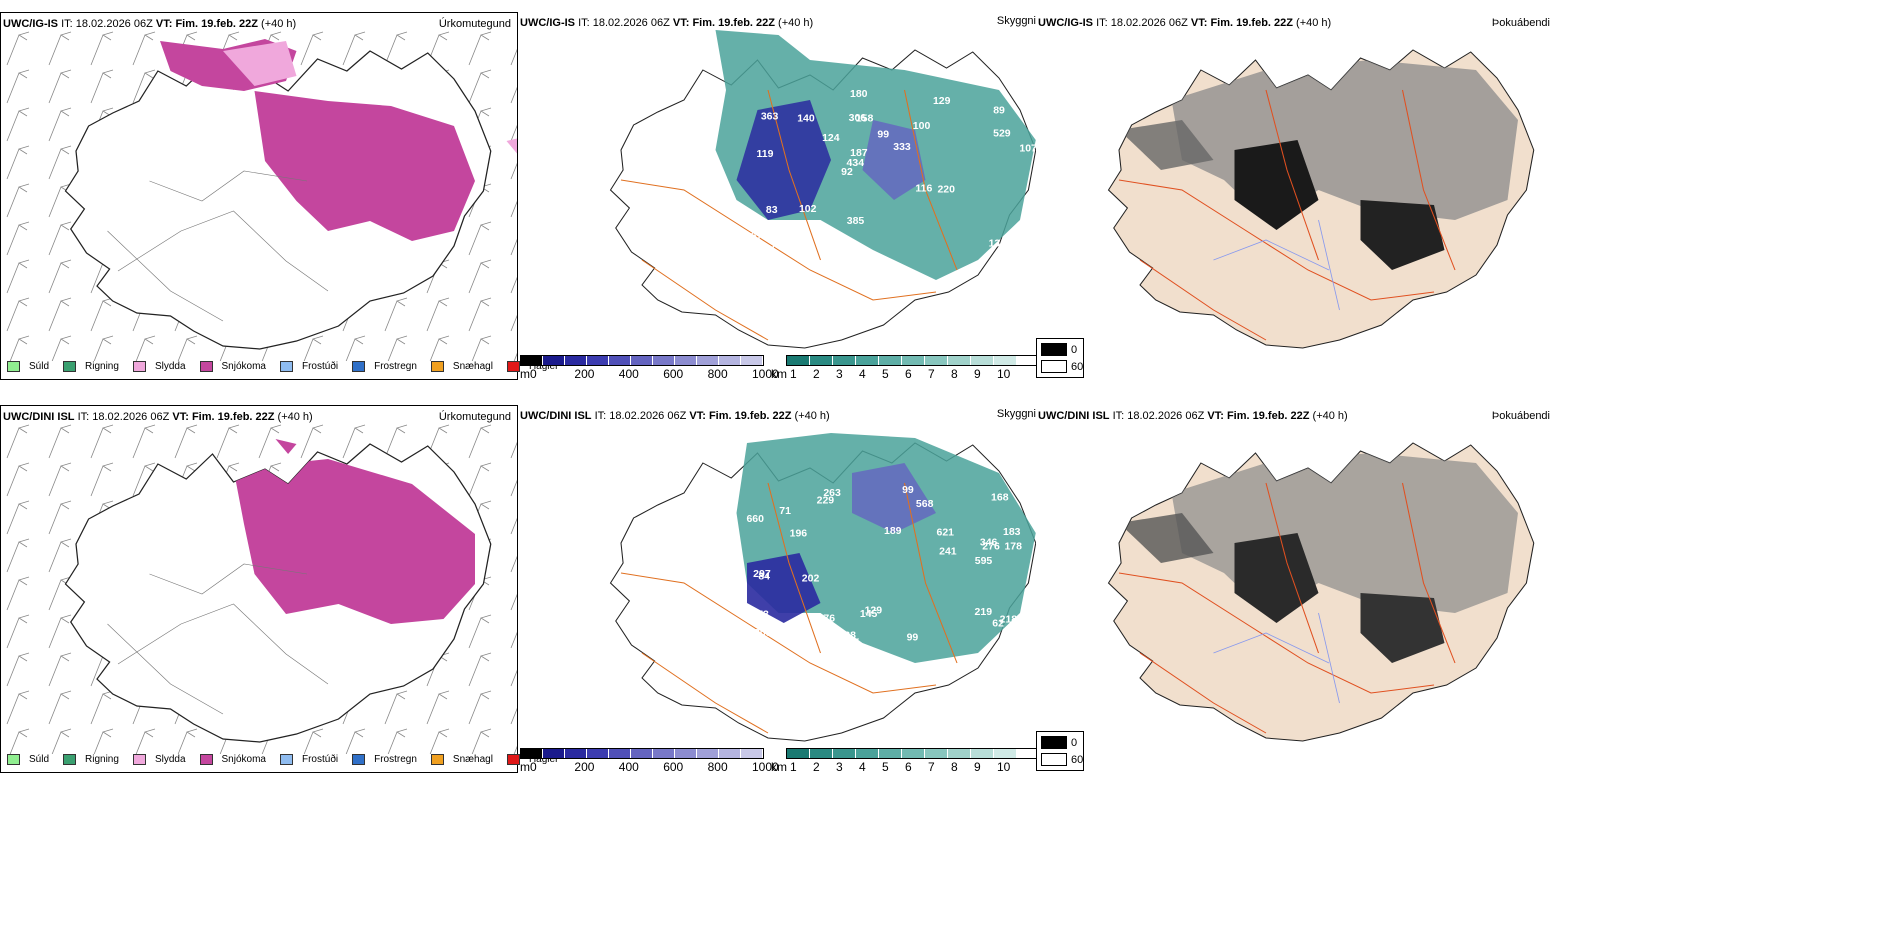 The height and width of the screenshot is (950, 1900). What do you see at coordinates (1000, 498) in the screenshot?
I see `visibility-value: 168` at bounding box center [1000, 498].